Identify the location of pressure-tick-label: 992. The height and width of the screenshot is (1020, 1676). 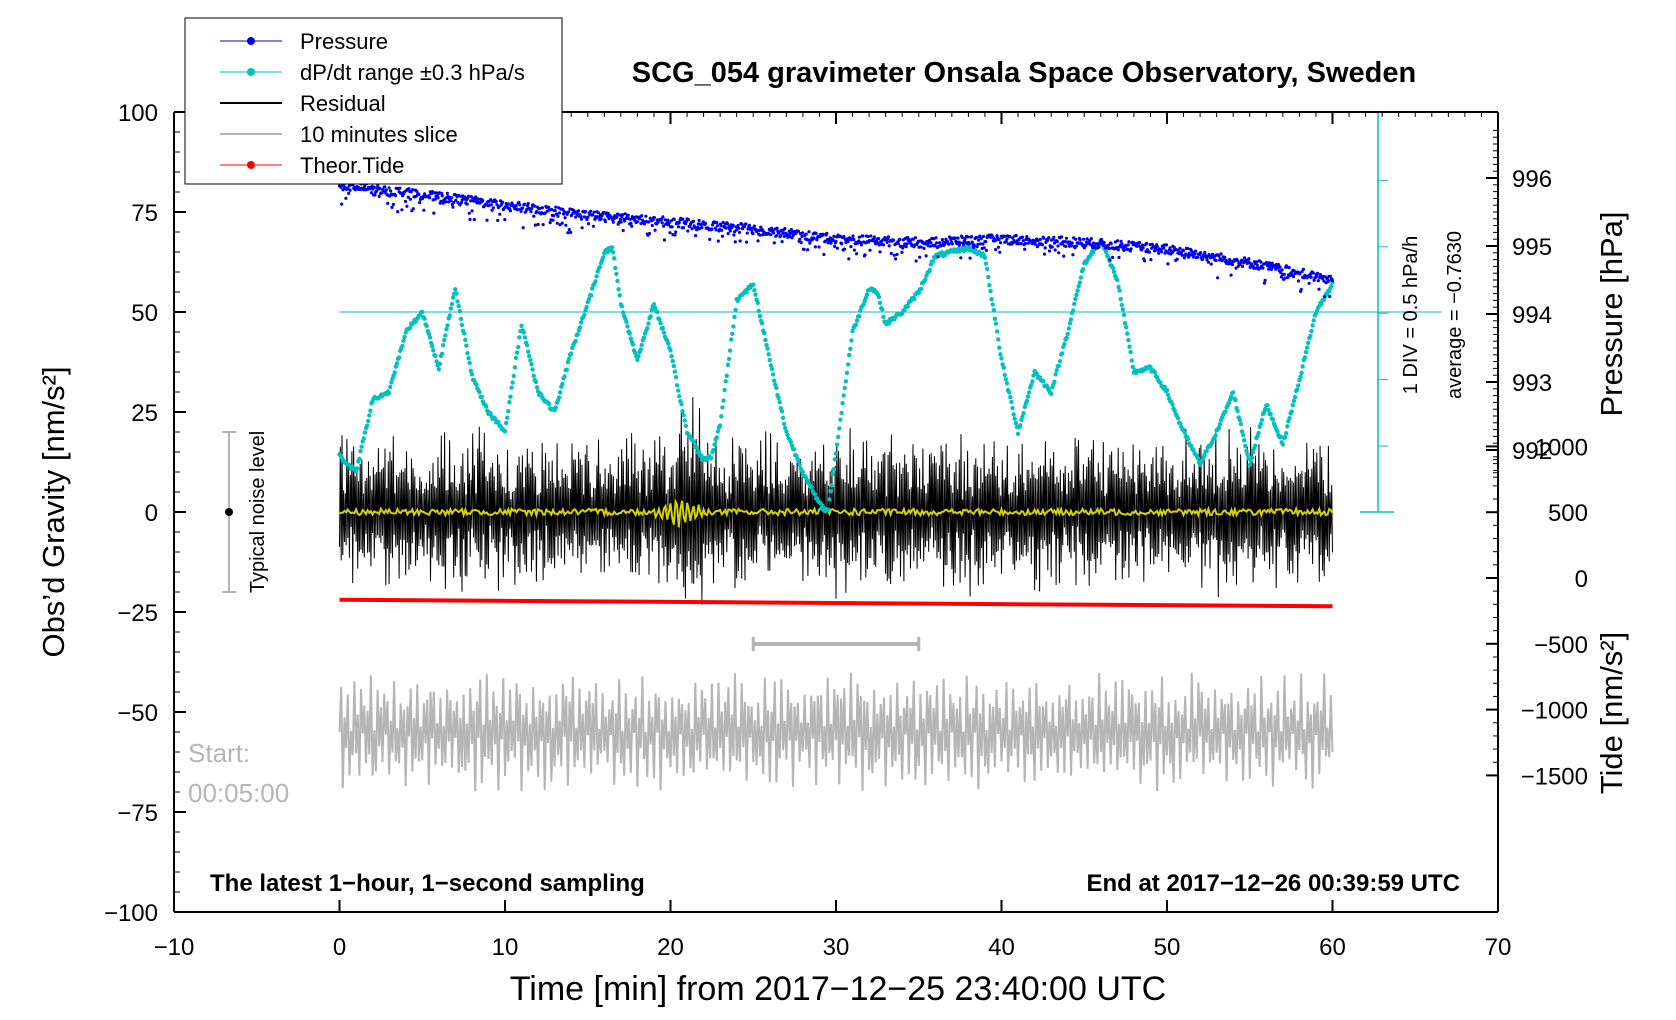
(1532, 451).